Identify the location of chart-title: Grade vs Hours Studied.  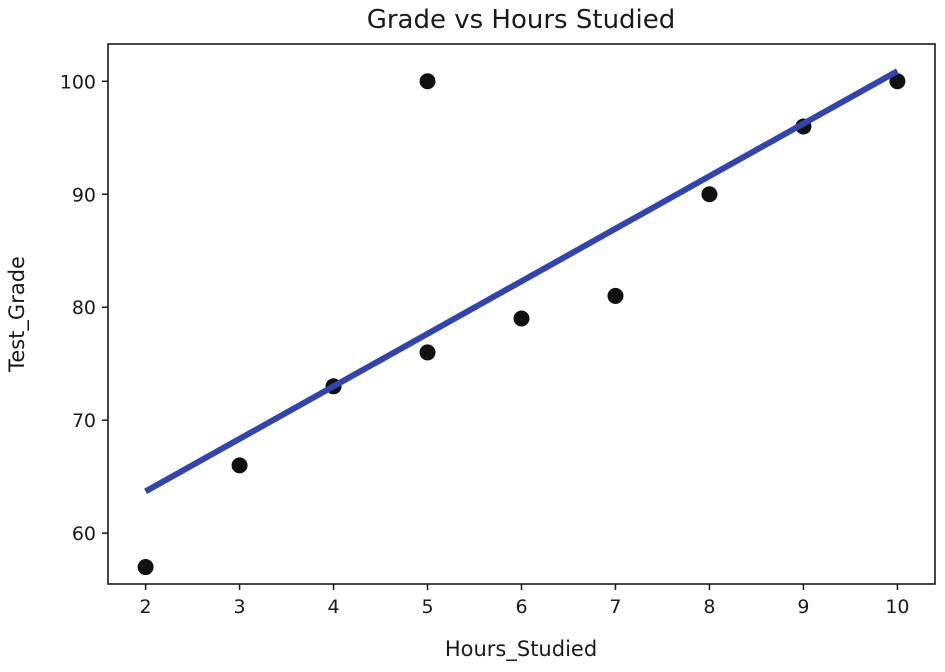
(521, 20).